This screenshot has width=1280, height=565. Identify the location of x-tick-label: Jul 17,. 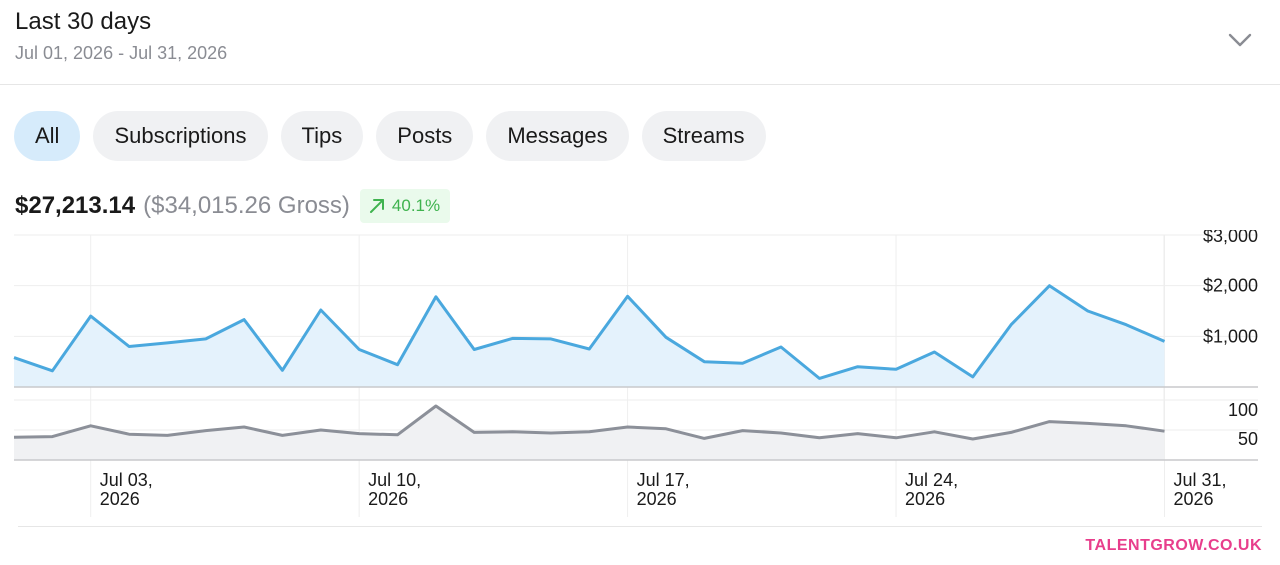
(663, 480).